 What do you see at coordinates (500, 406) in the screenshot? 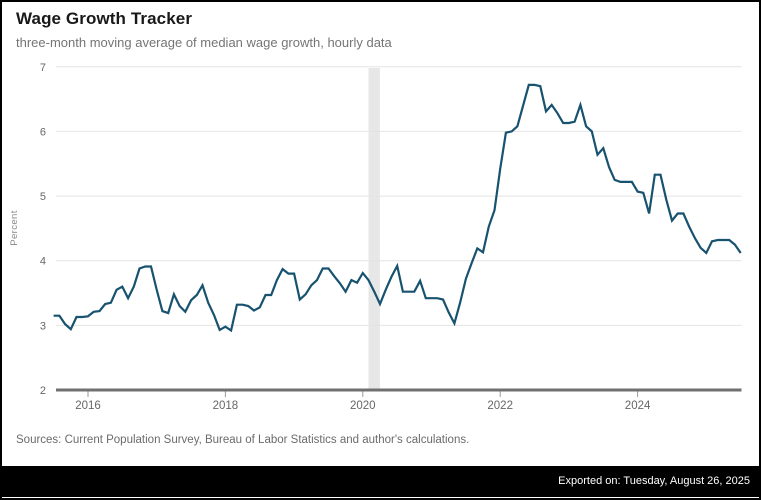
I see `x-tick-label: 2022` at bounding box center [500, 406].